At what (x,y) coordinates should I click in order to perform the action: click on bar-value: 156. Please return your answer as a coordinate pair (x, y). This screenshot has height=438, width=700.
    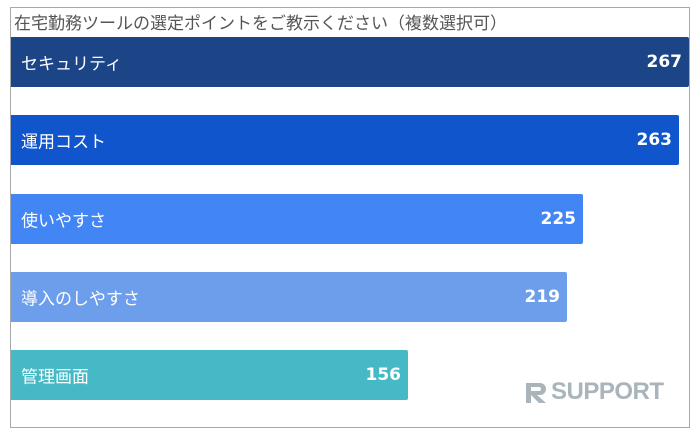
    Looking at the image, I should click on (383, 375).